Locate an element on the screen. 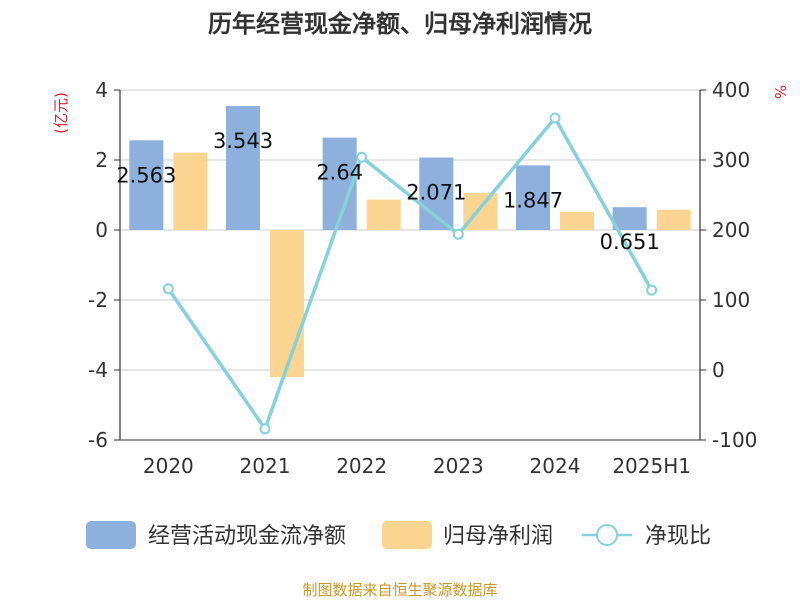 The width and height of the screenshot is (800, 604). data-label: 2.64 is located at coordinates (339, 173).